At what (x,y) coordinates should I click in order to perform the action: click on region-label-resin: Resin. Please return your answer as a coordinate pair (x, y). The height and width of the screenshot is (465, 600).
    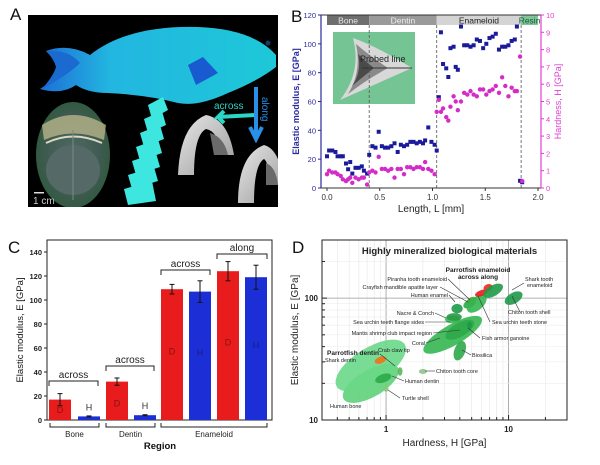
    Looking at the image, I should click on (530, 21).